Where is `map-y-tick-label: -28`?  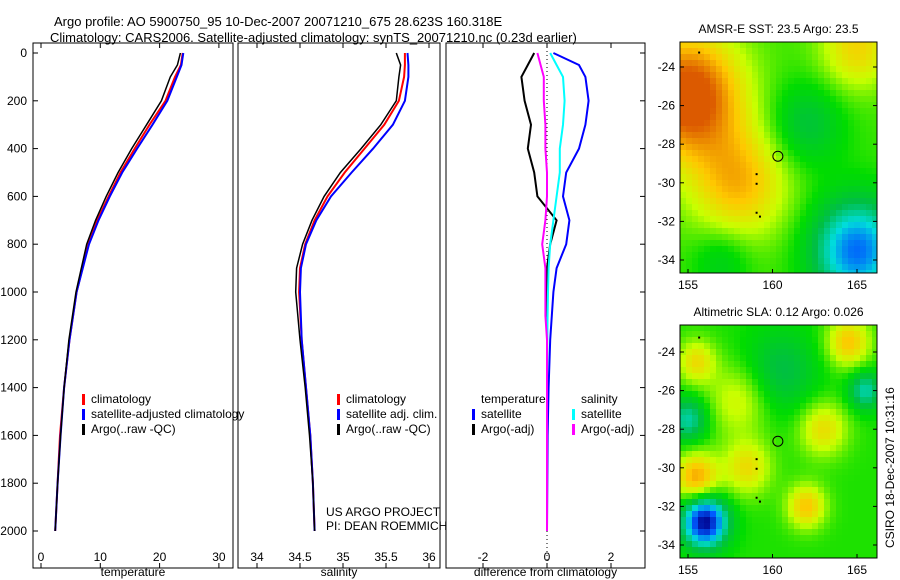 map-y-tick-label: -28 is located at coordinates (667, 144).